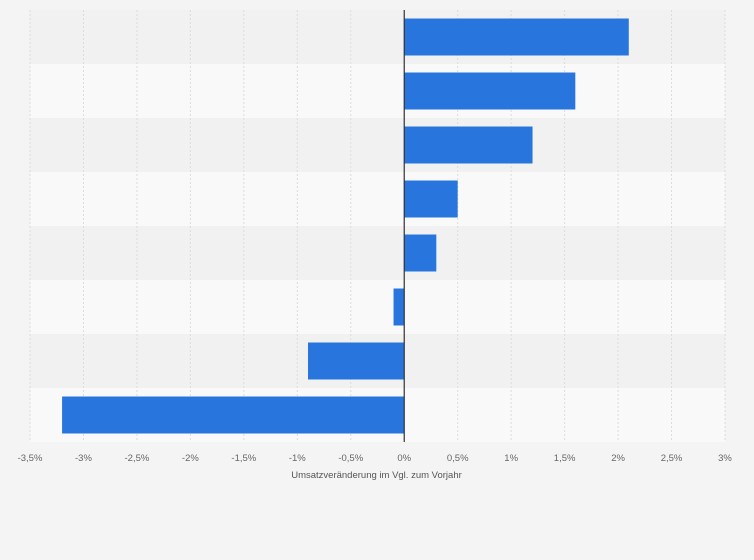  Describe the element at coordinates (725, 458) in the screenshot. I see `x-tick-label: 3%` at that location.